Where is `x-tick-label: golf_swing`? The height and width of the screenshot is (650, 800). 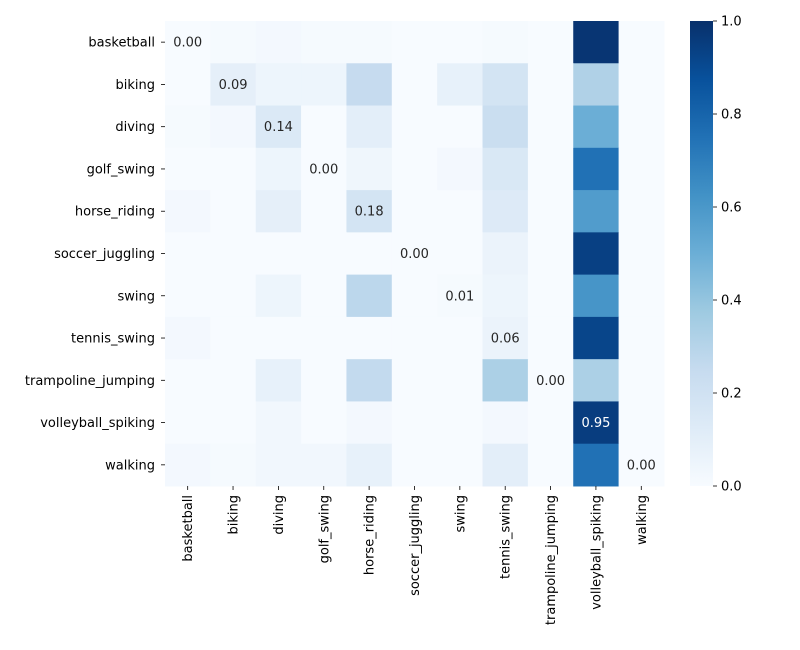
x-tick-label: golf_swing is located at coordinates (324, 529).